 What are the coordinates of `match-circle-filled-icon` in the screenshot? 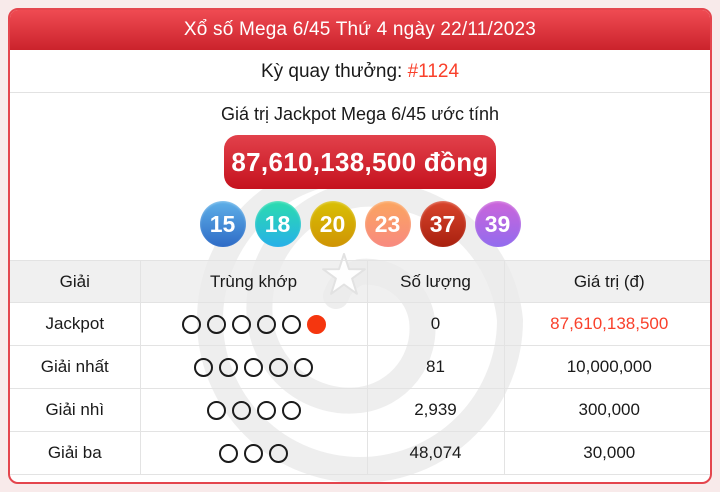 It's located at (316, 324).